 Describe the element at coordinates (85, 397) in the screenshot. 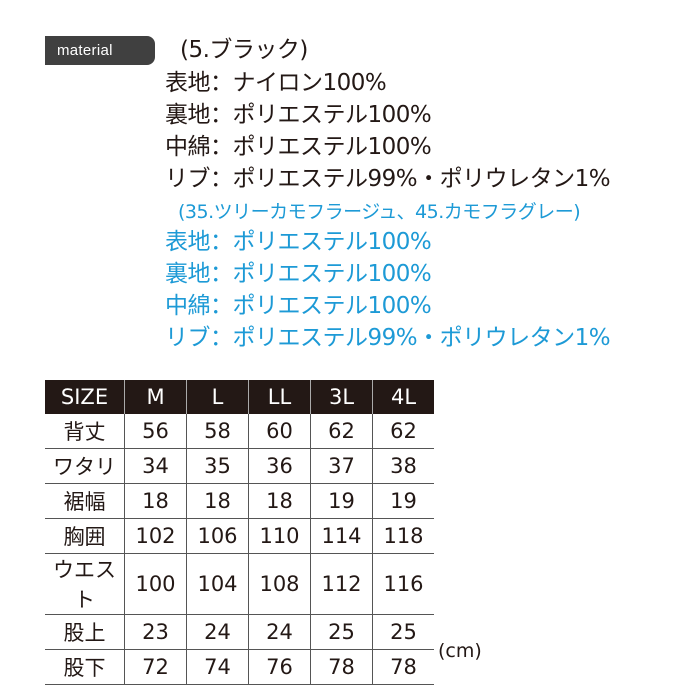

I see `header-size: SIZE` at that location.